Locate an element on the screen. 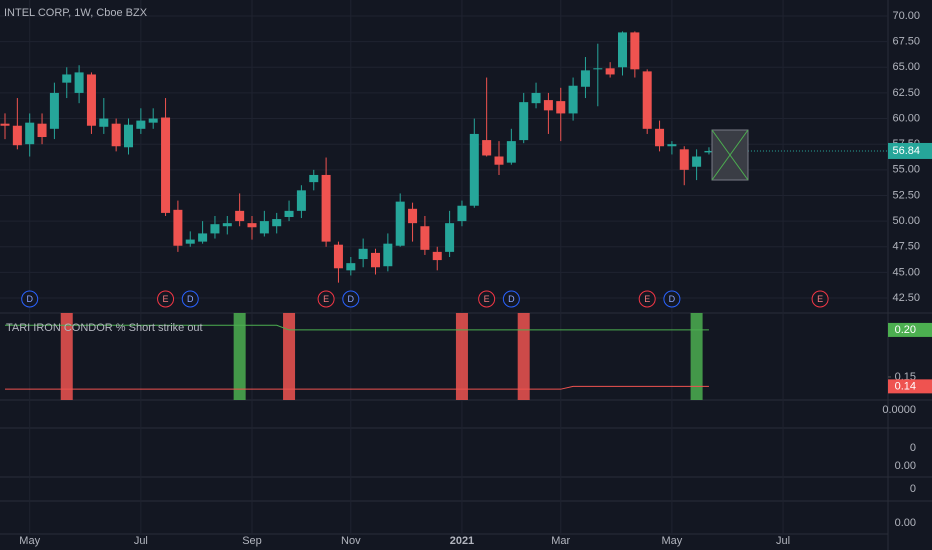 This screenshot has width=932, height=550. y-tick-label: 62.50 is located at coordinates (906, 93).